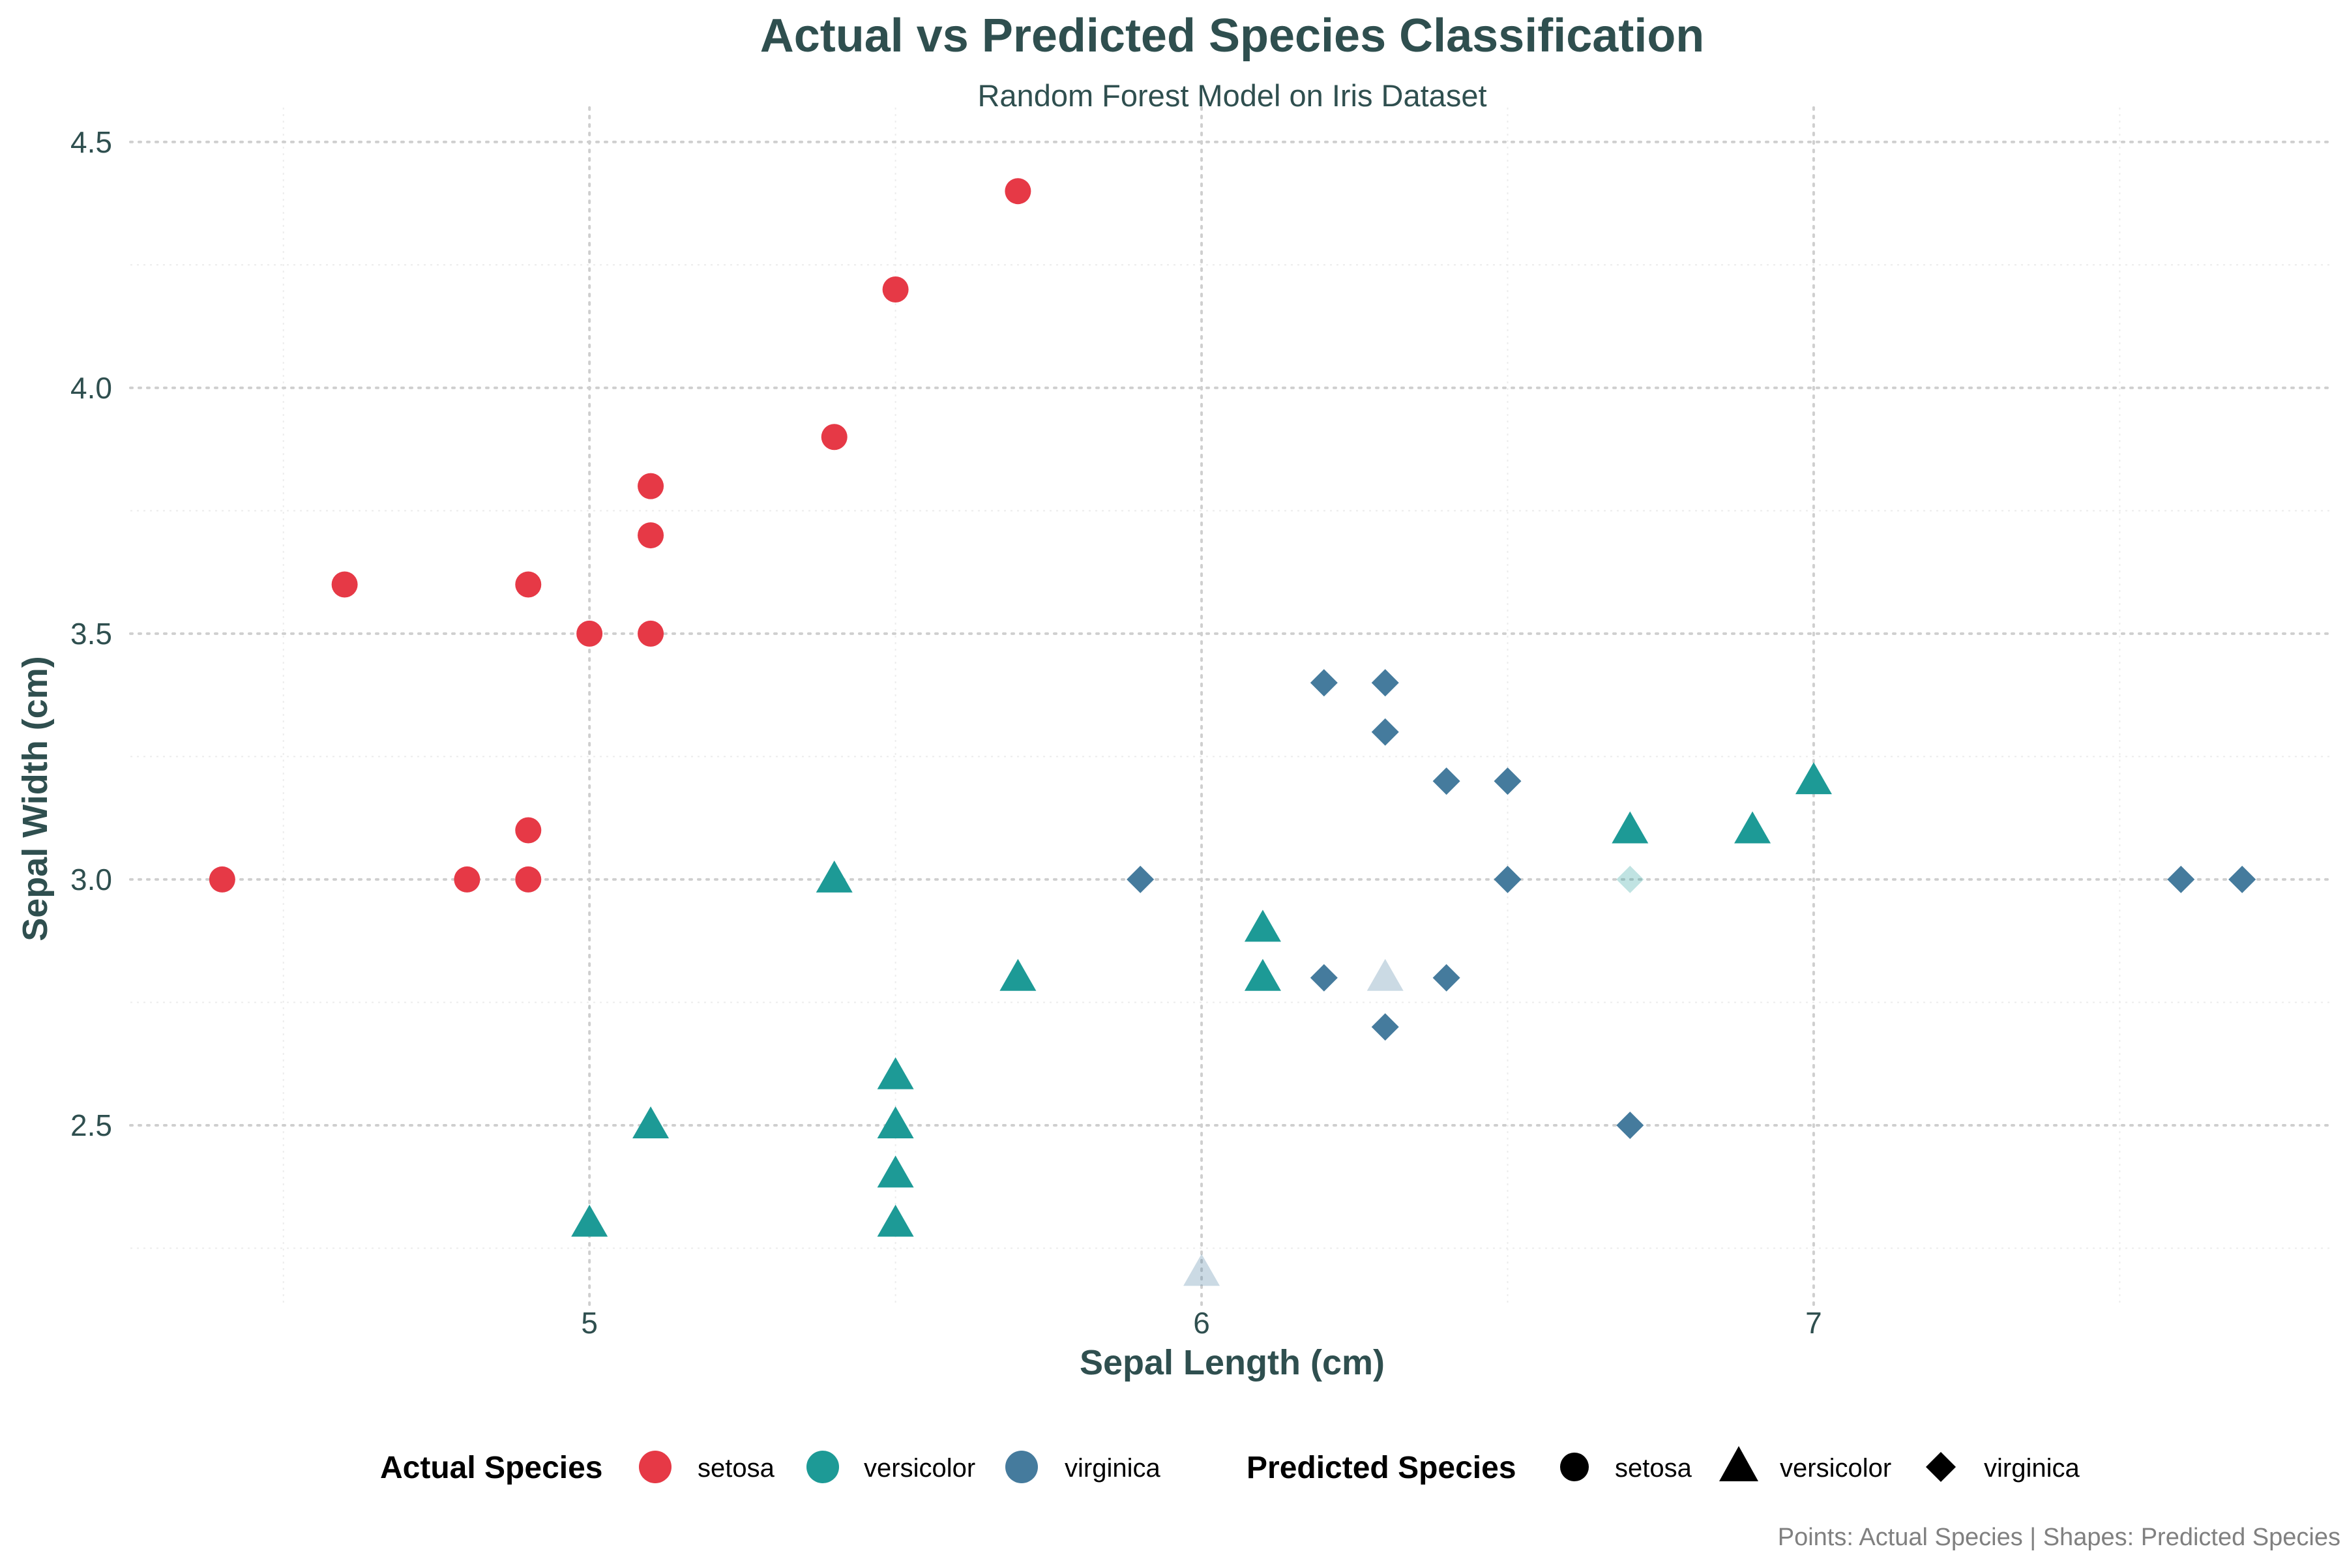  I want to click on legend-label-actual-versicolor: versicolor, so click(919, 1469).